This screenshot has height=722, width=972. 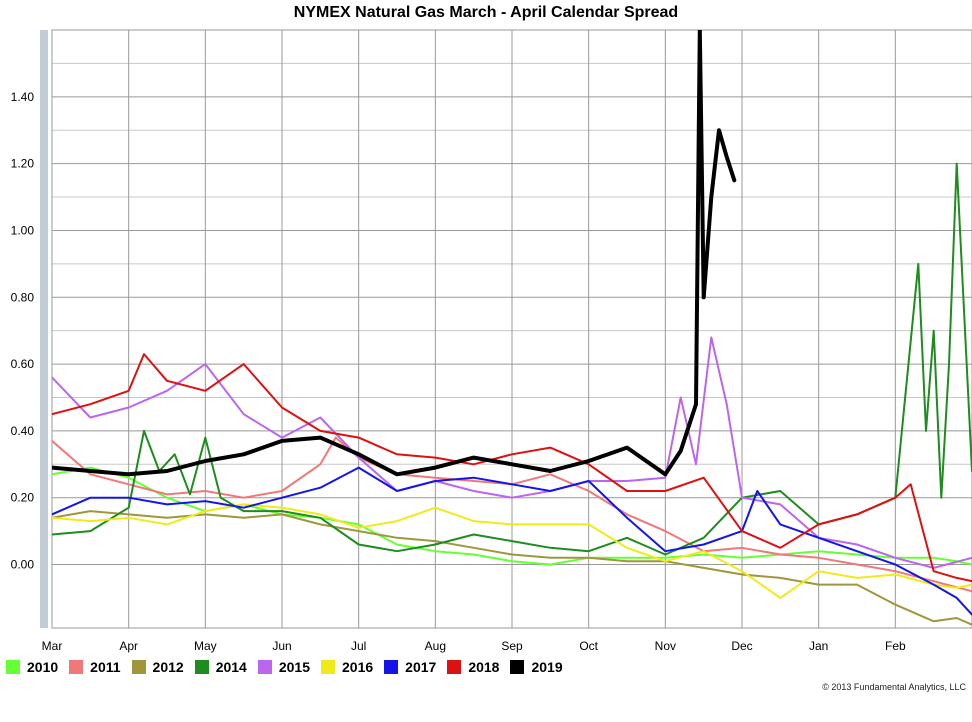 What do you see at coordinates (23, 331) in the screenshot?
I see `y-tick-labels: 1.40 1.20 1.00 0.80 0.60 0.40 0.20 0.00` at bounding box center [23, 331].